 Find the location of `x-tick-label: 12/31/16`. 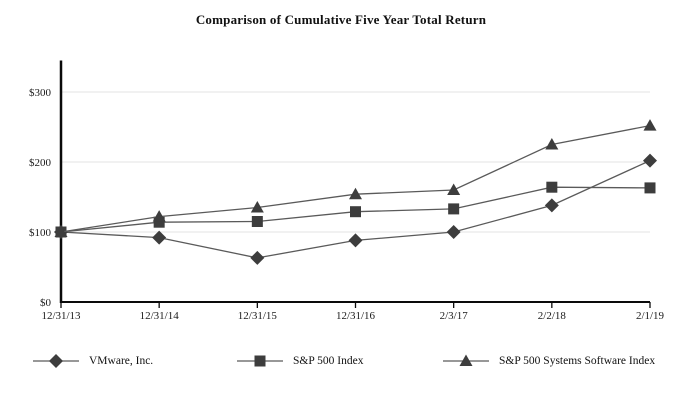

x-tick-label: 12/31/16 is located at coordinates (356, 316).